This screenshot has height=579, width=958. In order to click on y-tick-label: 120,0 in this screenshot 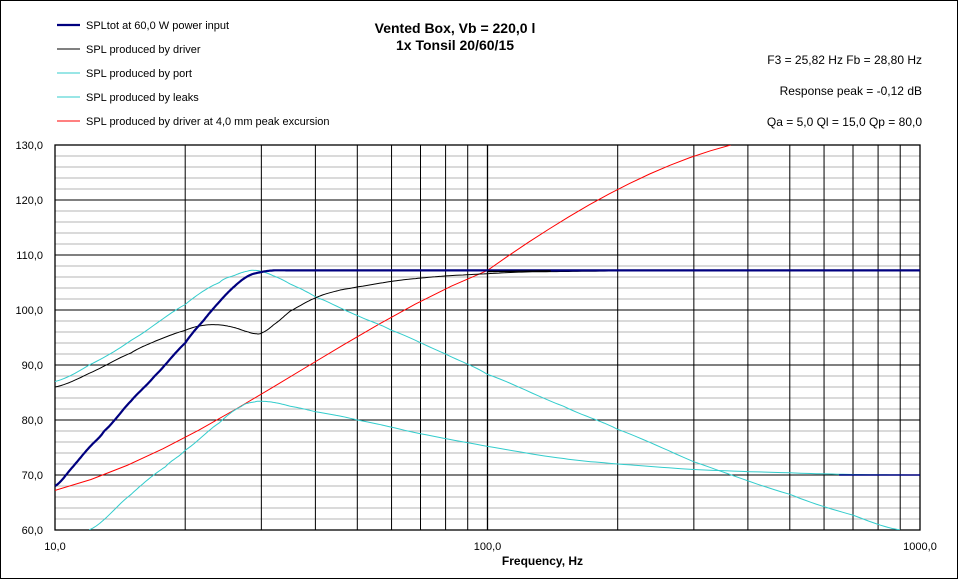, I will do `click(29, 201)`.